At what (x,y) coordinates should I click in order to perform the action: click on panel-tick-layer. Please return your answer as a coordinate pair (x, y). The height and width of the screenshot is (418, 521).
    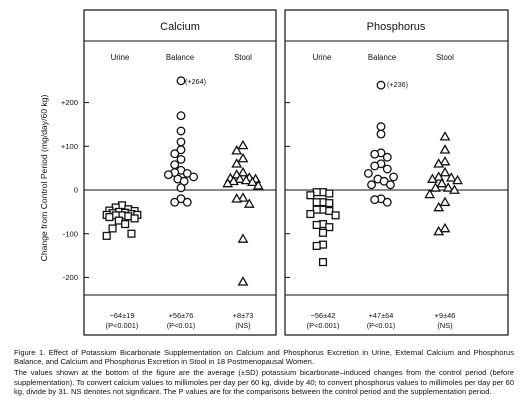
    Looking at the image, I should click on (86, 190).